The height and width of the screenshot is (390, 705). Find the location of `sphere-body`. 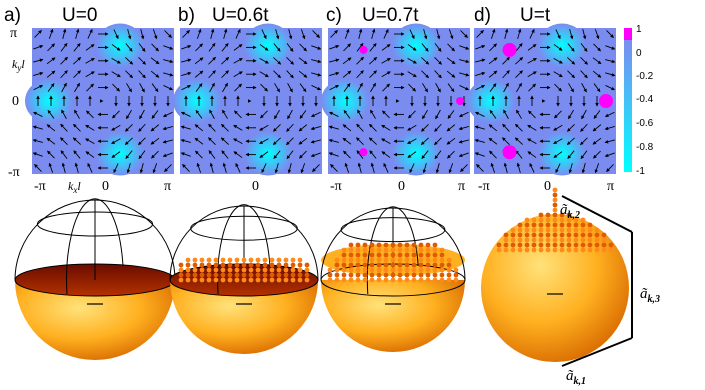

sphere-body is located at coordinates (244, 317).